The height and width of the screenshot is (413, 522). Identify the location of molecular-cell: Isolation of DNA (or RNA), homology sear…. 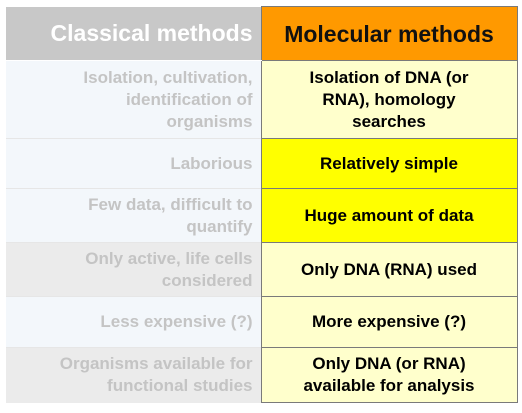
(389, 99).